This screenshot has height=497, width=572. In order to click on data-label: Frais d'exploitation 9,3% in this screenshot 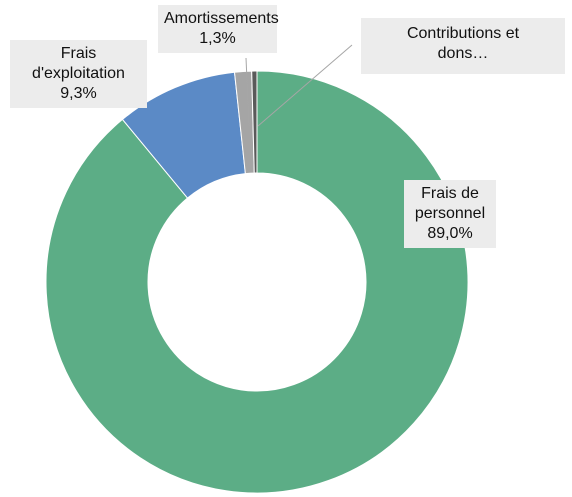, I will do `click(78, 74)`.